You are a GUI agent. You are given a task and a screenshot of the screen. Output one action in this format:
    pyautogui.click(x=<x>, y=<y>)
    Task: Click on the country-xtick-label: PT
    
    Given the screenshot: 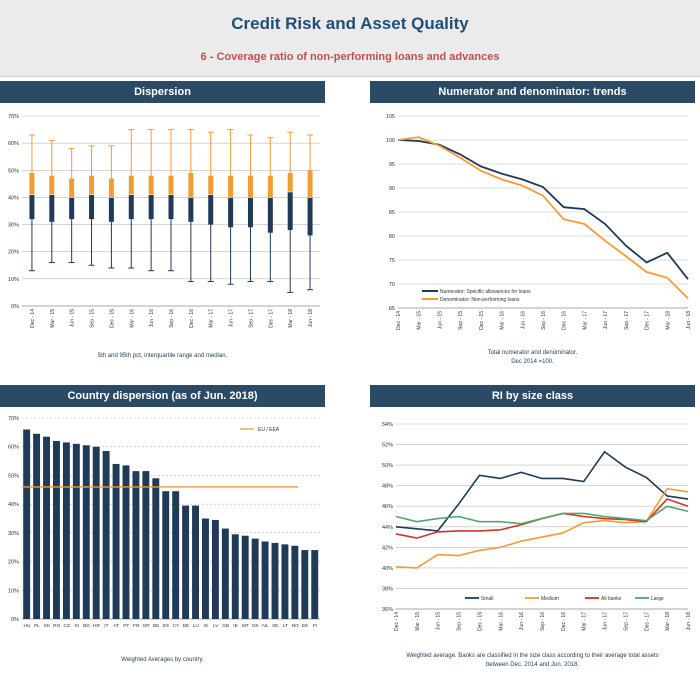 What is the action you would take?
    pyautogui.click(x=126, y=626)
    